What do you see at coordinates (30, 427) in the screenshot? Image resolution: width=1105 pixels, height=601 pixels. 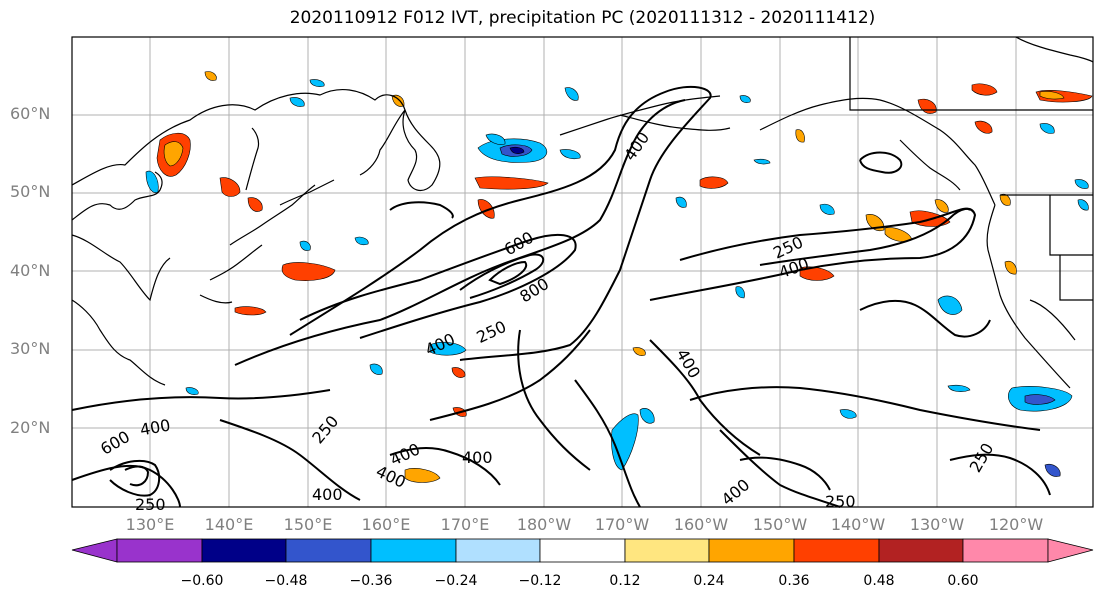 I see `lat-label: 20°N` at bounding box center [30, 427].